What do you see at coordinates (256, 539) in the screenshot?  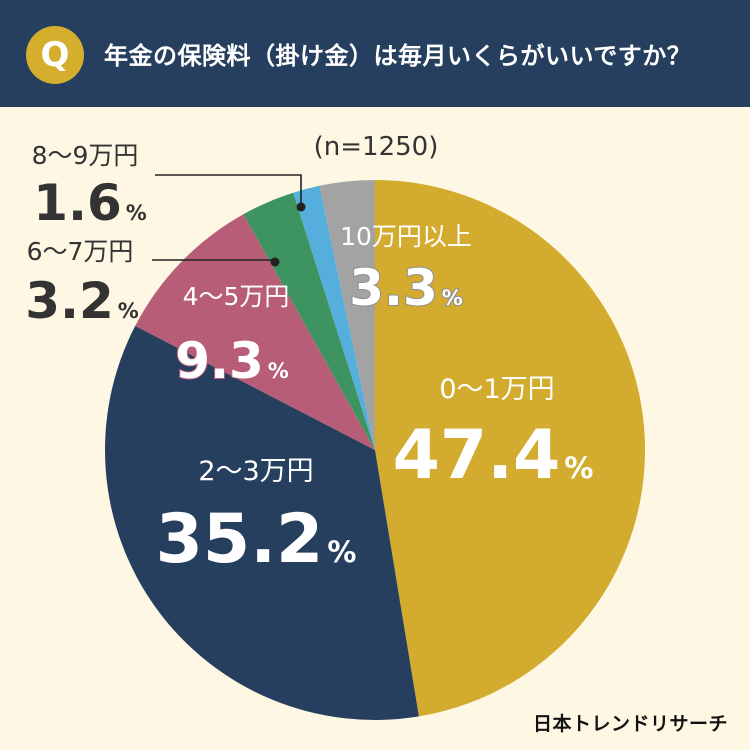 I see `slice-value-2: 35.2%` at bounding box center [256, 539].